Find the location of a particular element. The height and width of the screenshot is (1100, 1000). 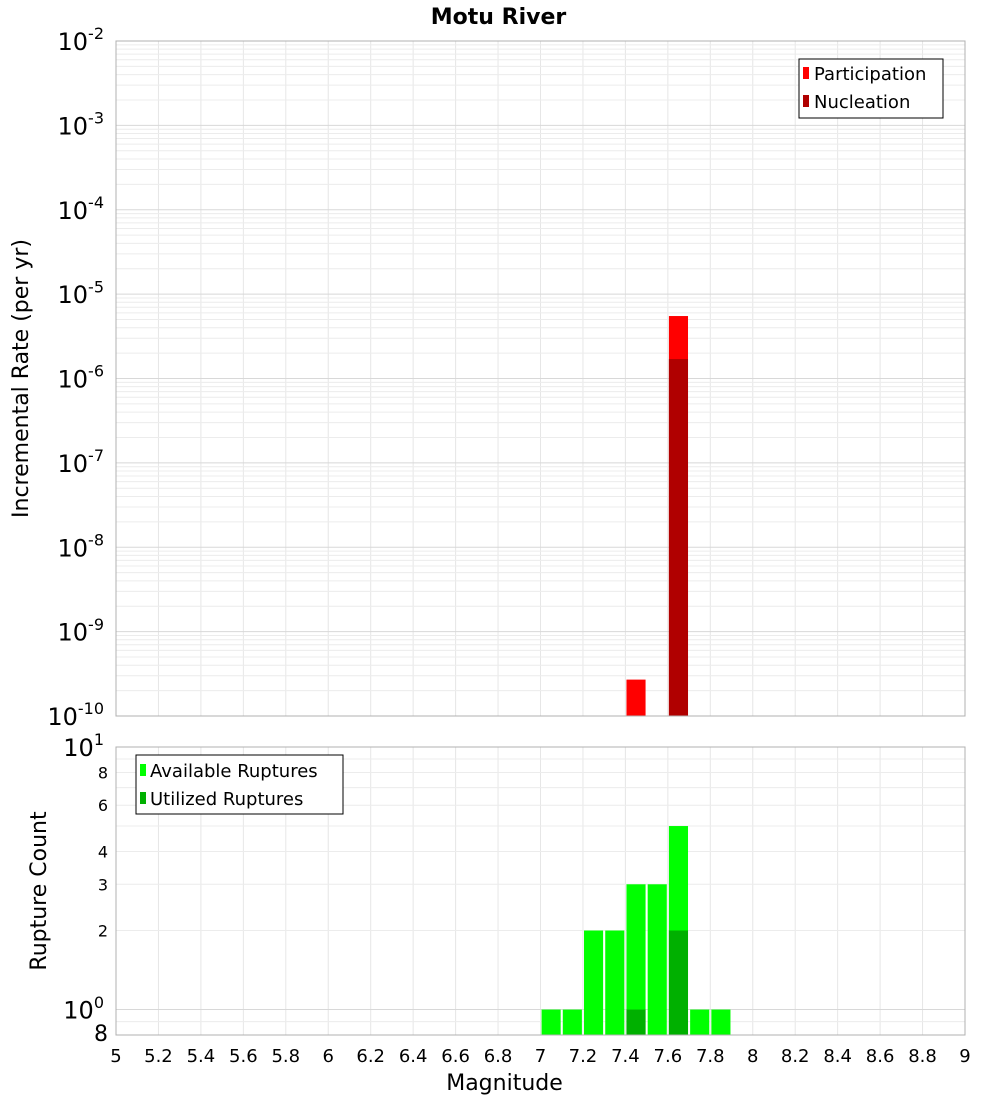

xtick-label: 7.4 is located at coordinates (625, 1056).